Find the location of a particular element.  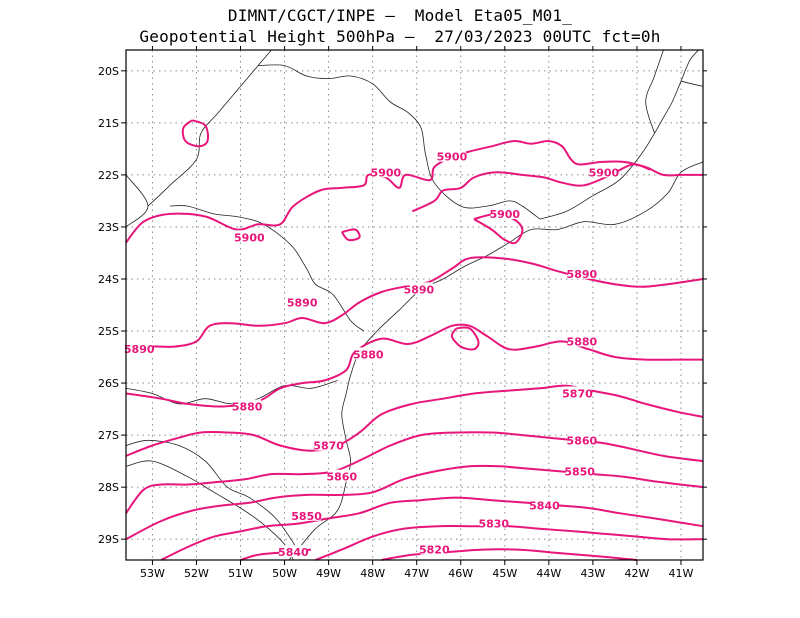

y-tick-label: 21S is located at coordinates (108, 123).